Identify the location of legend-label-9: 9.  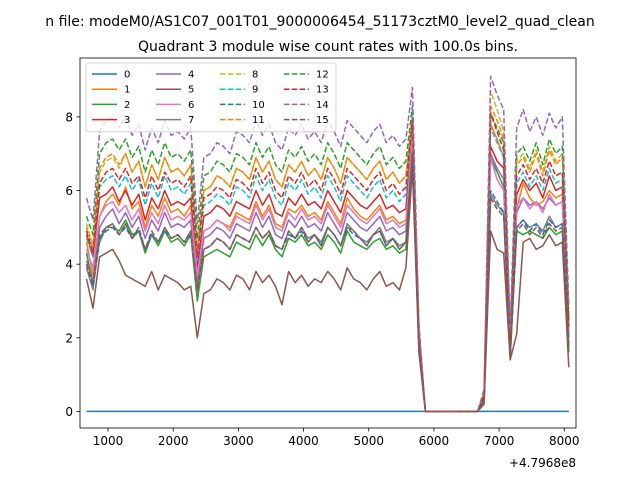
(255, 90).